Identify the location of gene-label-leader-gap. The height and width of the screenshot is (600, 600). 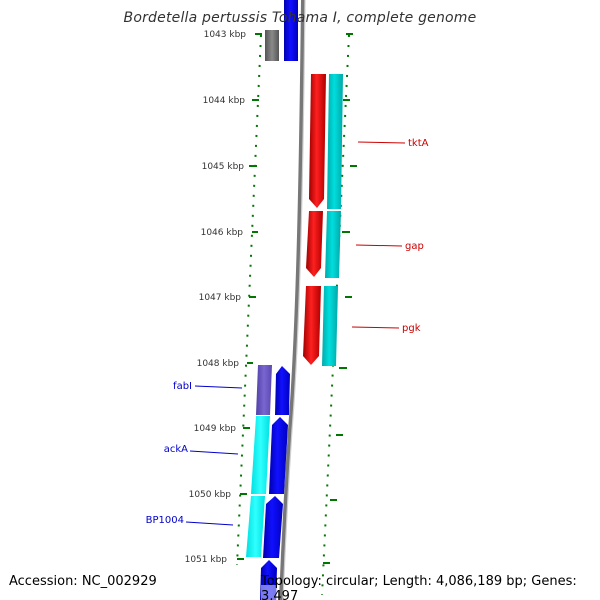
(379, 245).